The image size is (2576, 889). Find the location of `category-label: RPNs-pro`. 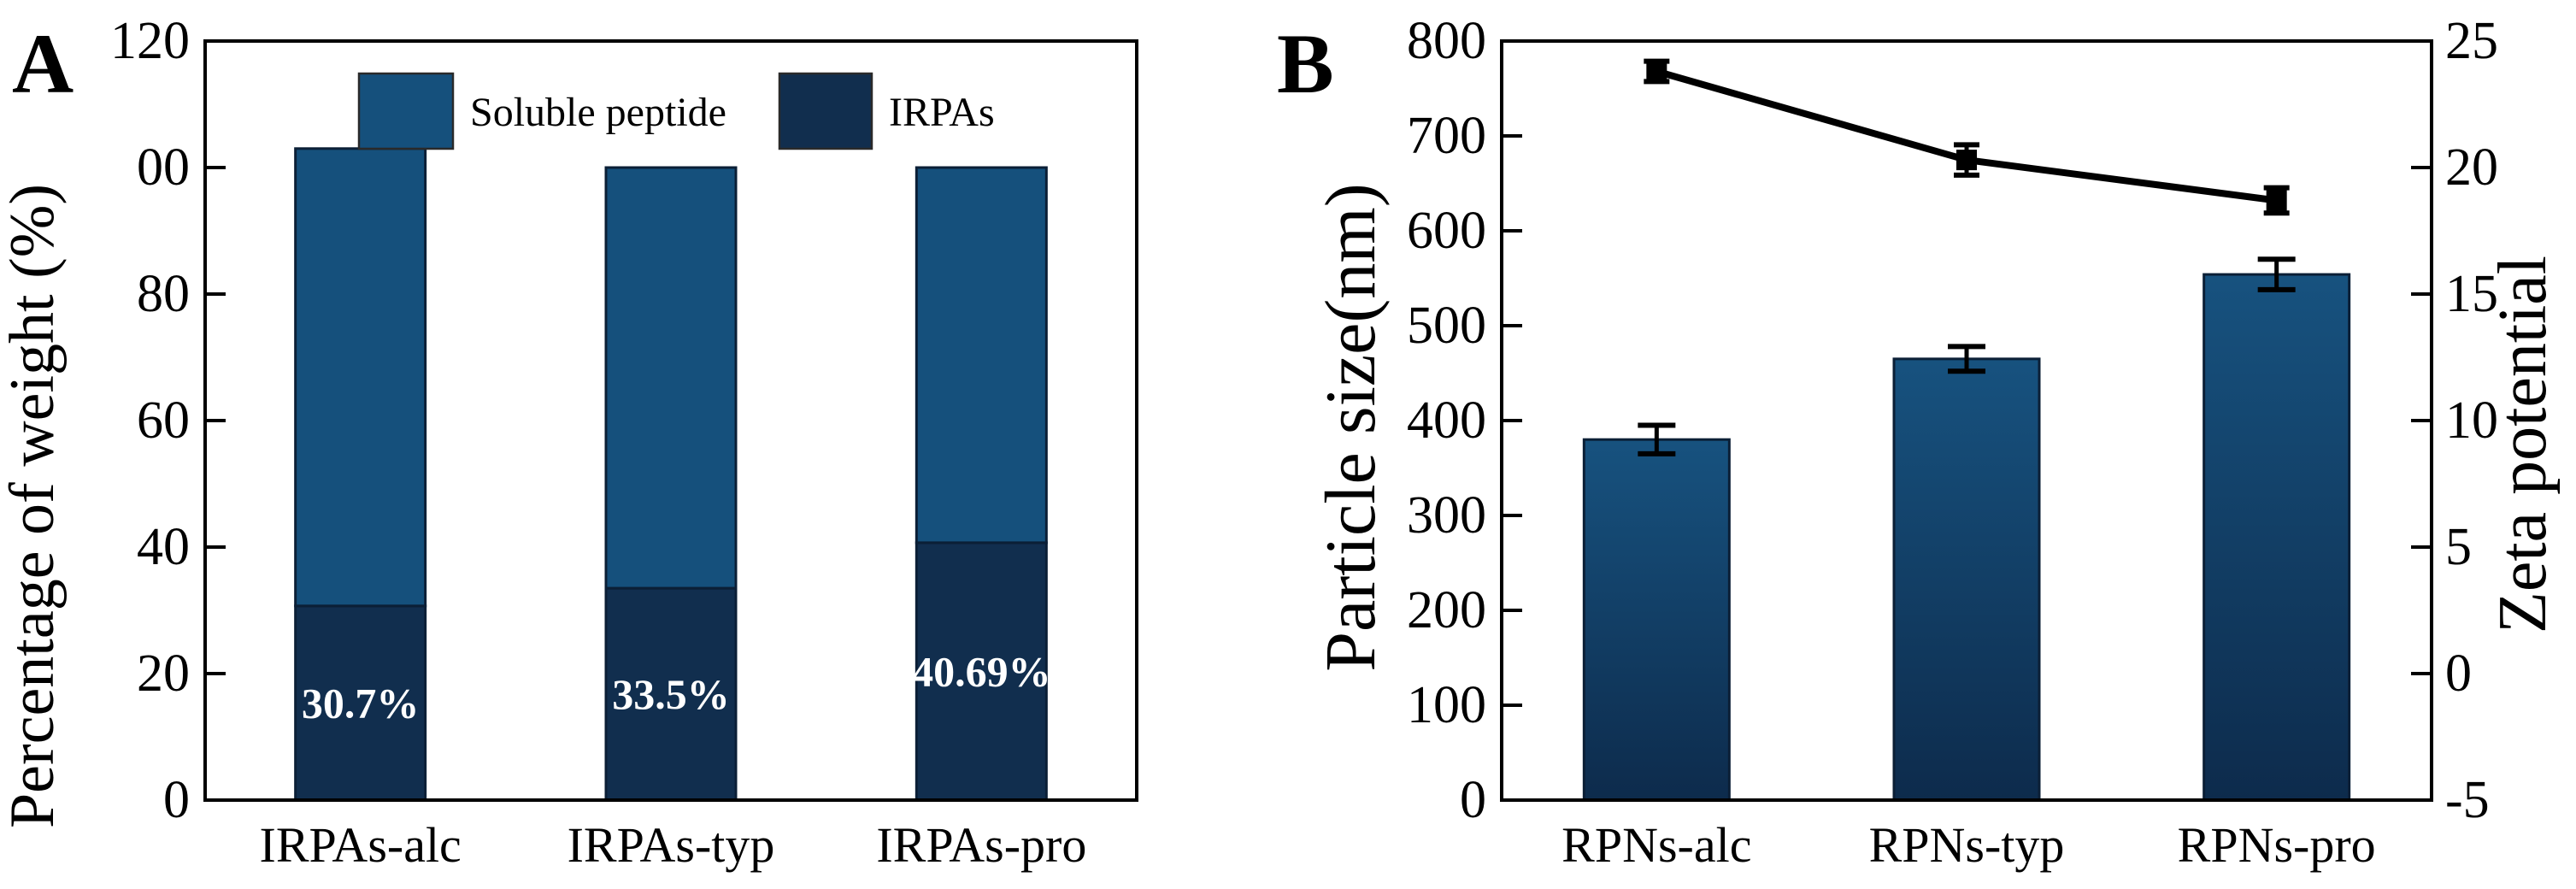

category-label: RPNs-pro is located at coordinates (2277, 845).